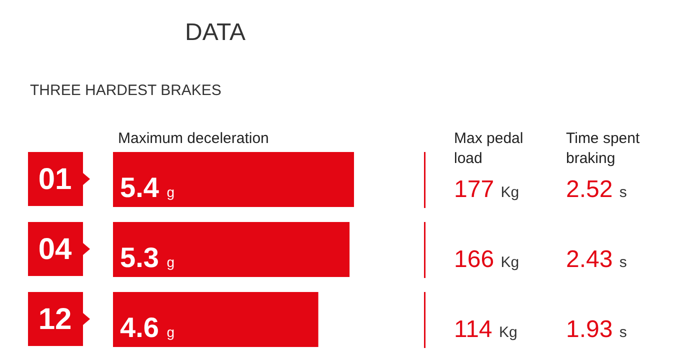 The height and width of the screenshot is (360, 680). I want to click on chart-subtitle: THREE HARDEST BRAKES, so click(126, 90).